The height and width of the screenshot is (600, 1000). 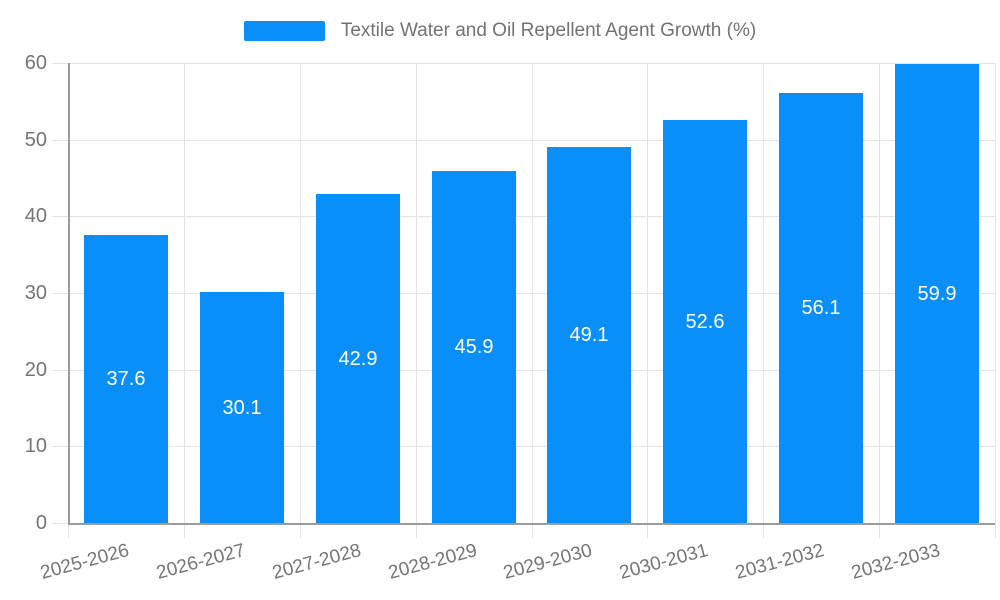 I want to click on x-tick-label: 2031-2032, so click(x=780, y=562).